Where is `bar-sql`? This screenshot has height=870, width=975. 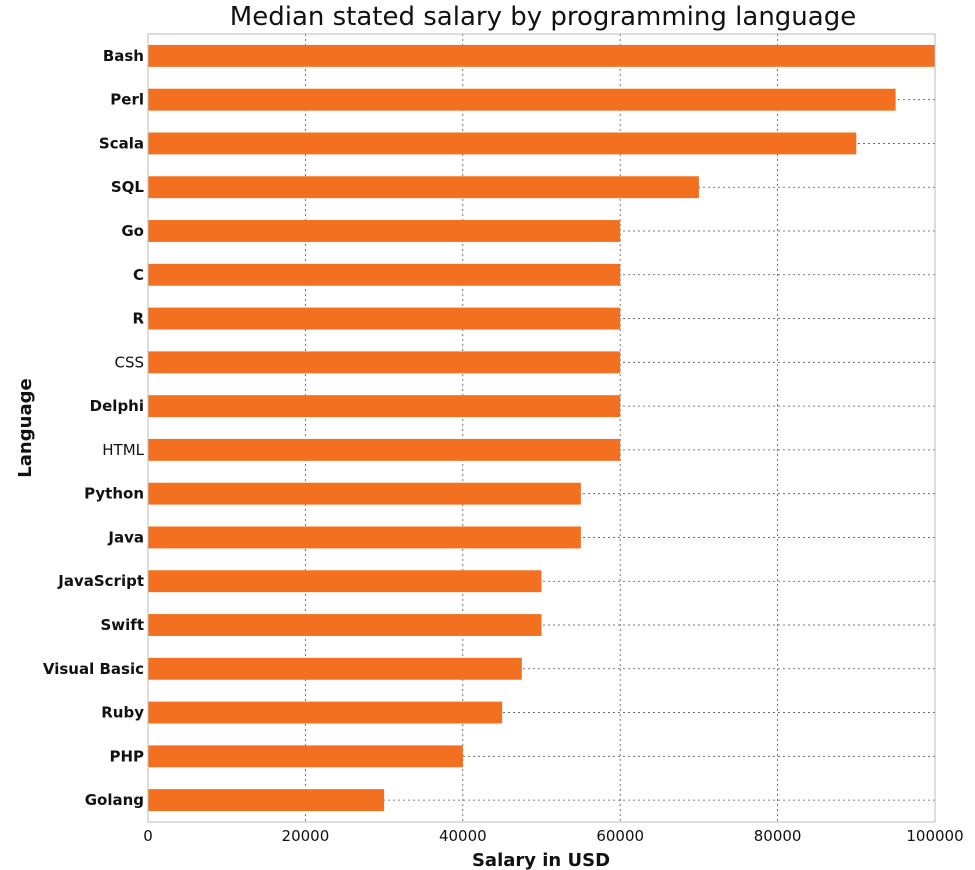 bar-sql is located at coordinates (423, 187).